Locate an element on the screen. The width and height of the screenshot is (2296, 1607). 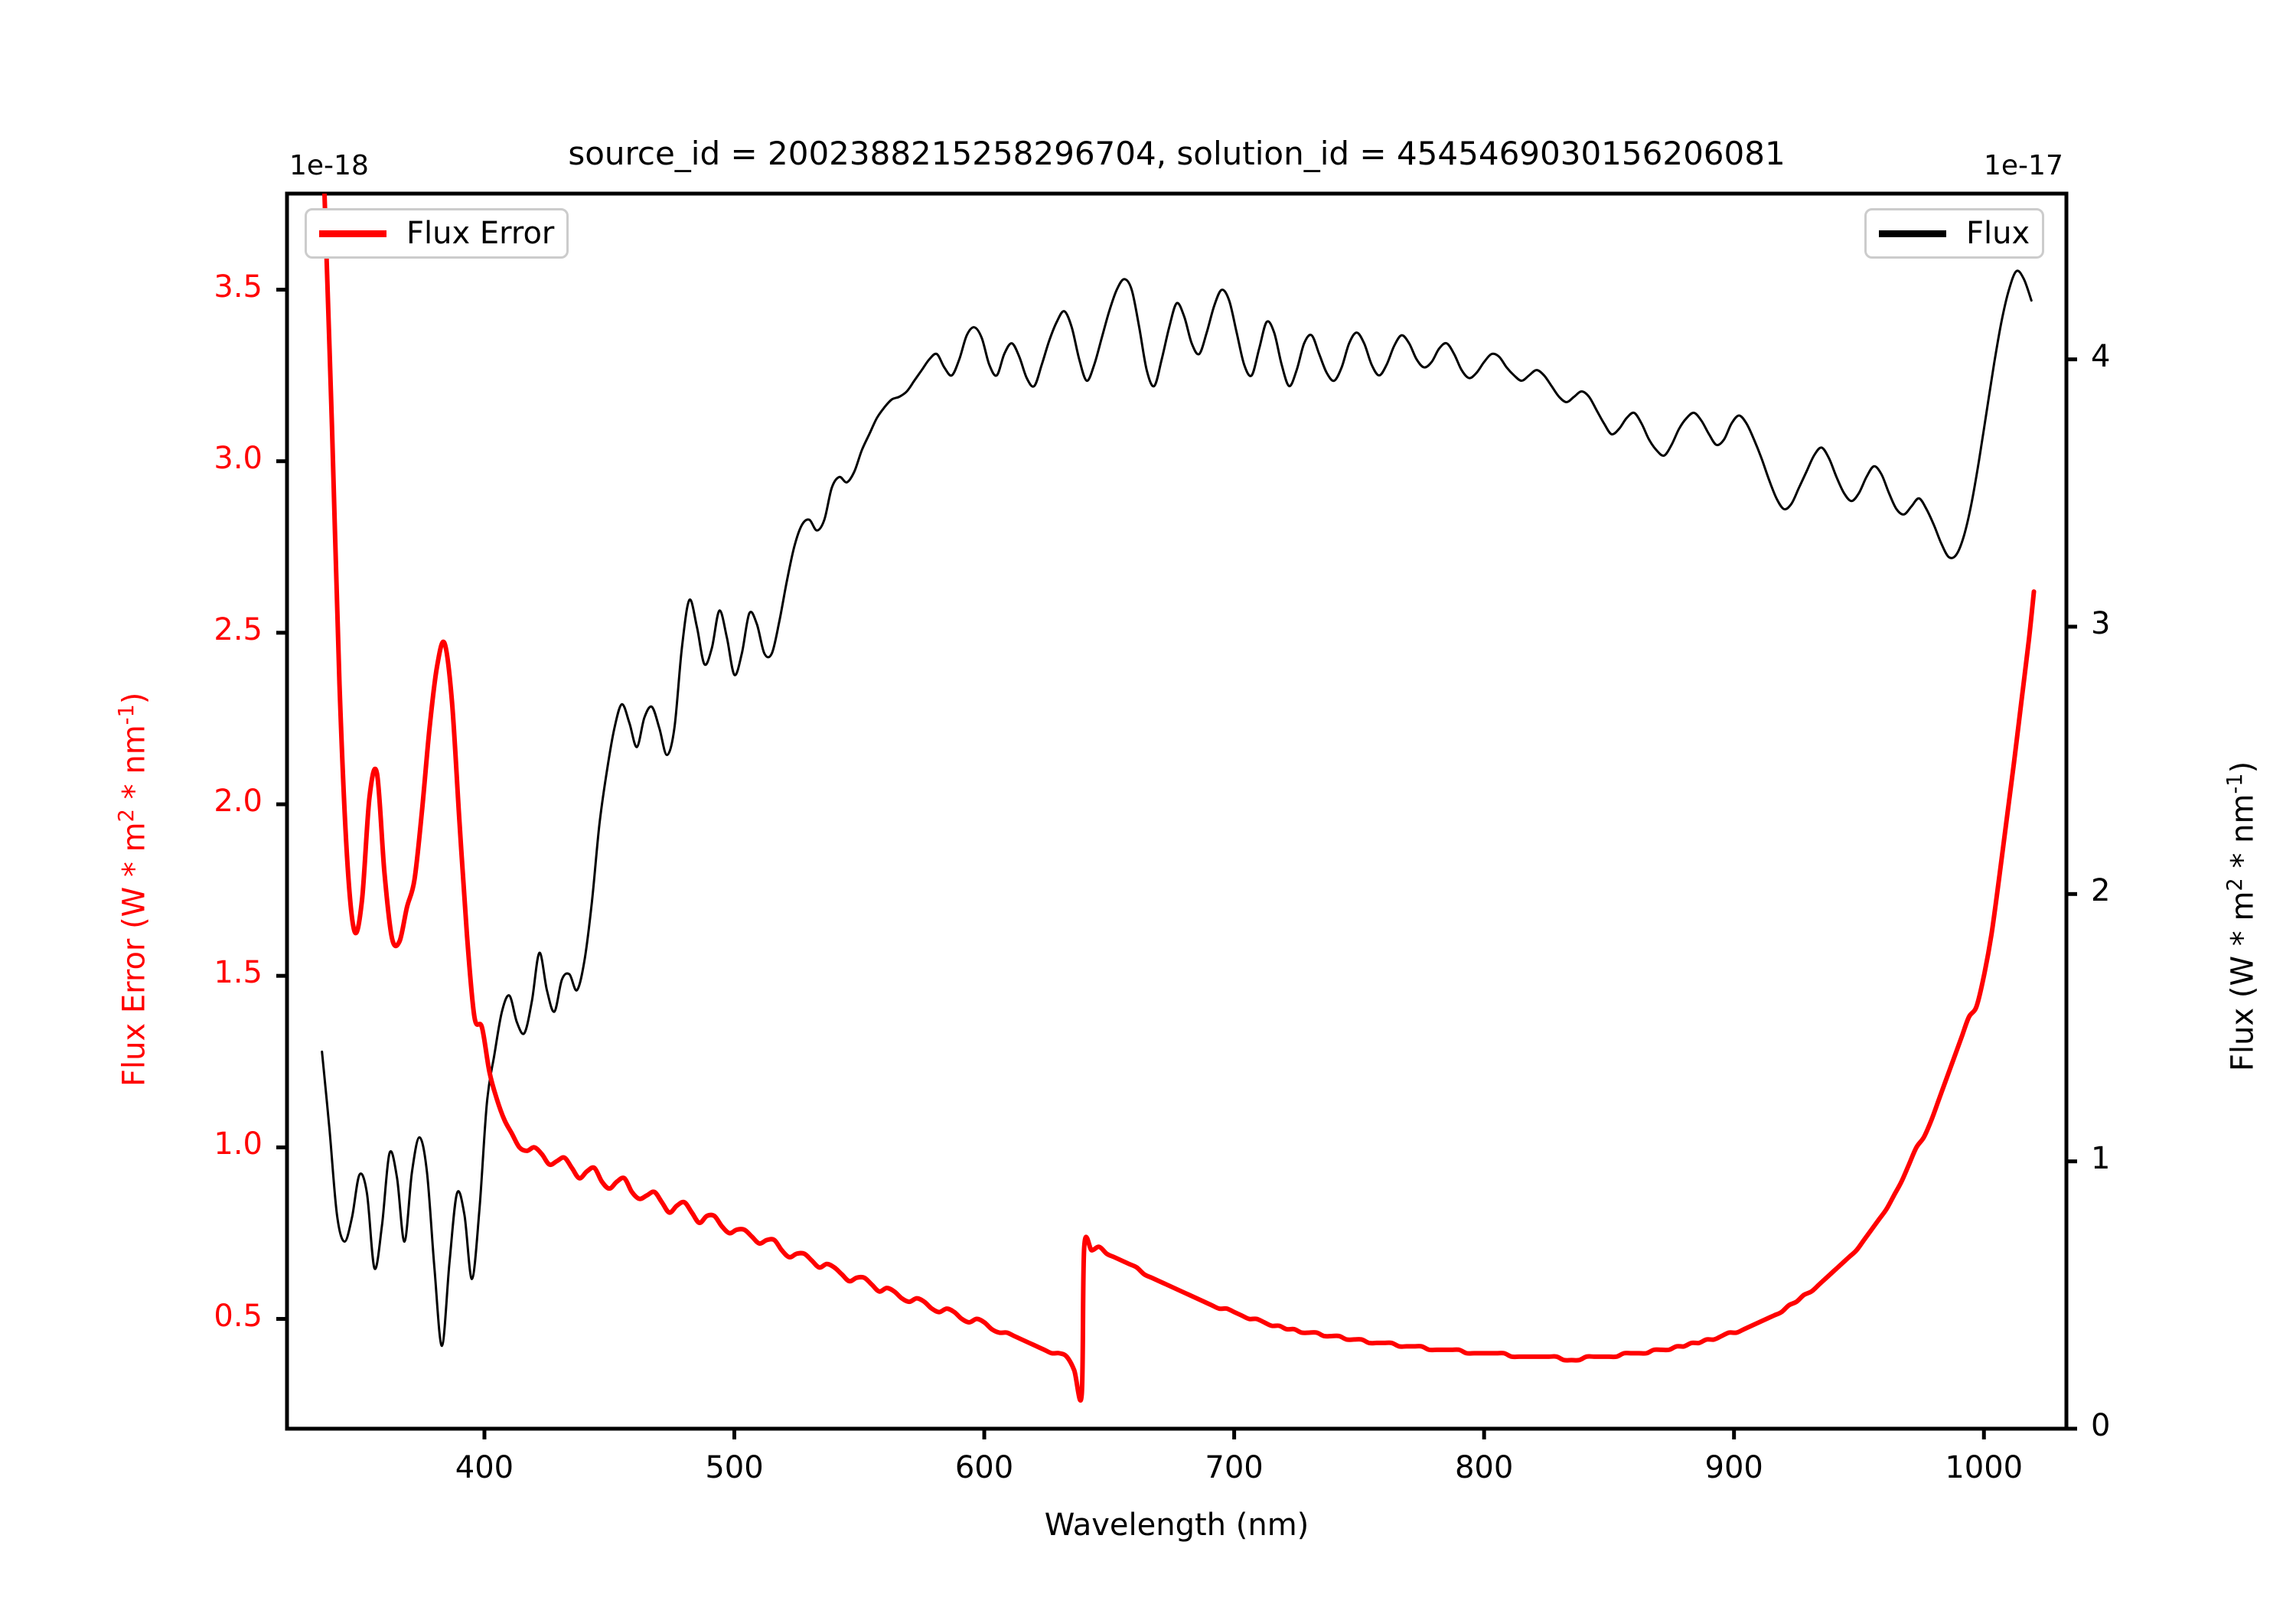
legend-flux-error: Flux Error is located at coordinates (437, 234).